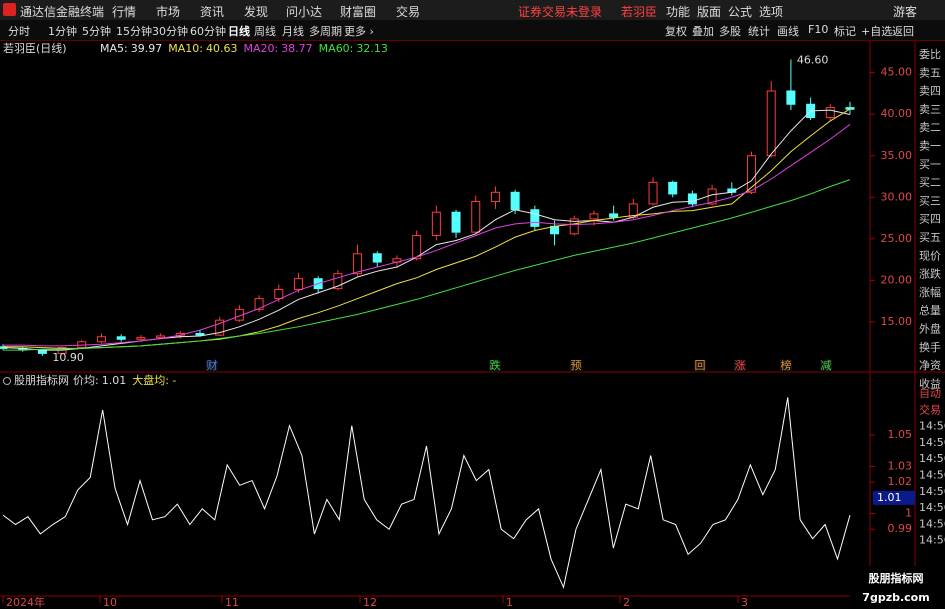 The image size is (945, 609). Describe the element at coordinates (212, 12) in the screenshot. I see `menu-item: 资讯` at that location.